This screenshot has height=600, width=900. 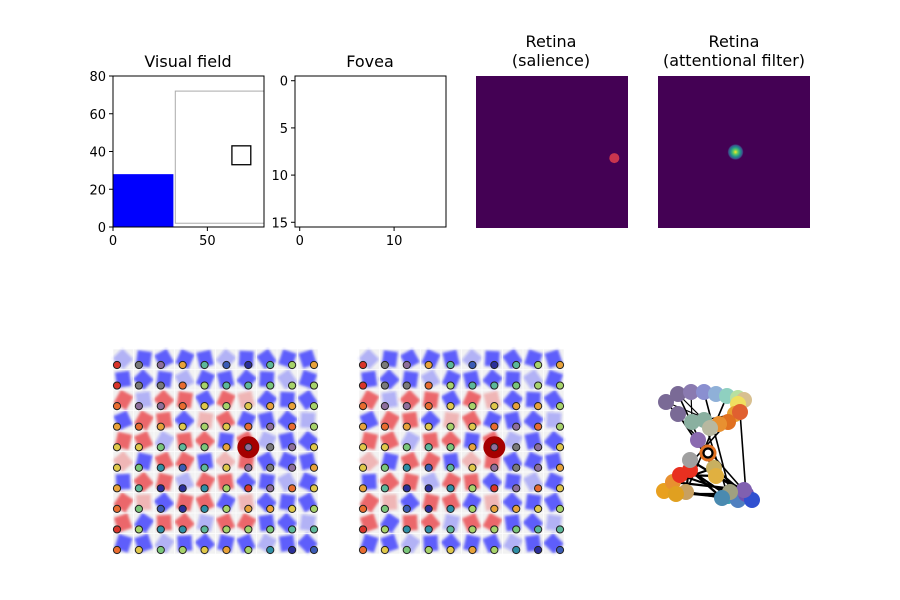 What do you see at coordinates (187, 61) in the screenshot?
I see `visual-field-title: Visual field` at bounding box center [187, 61].